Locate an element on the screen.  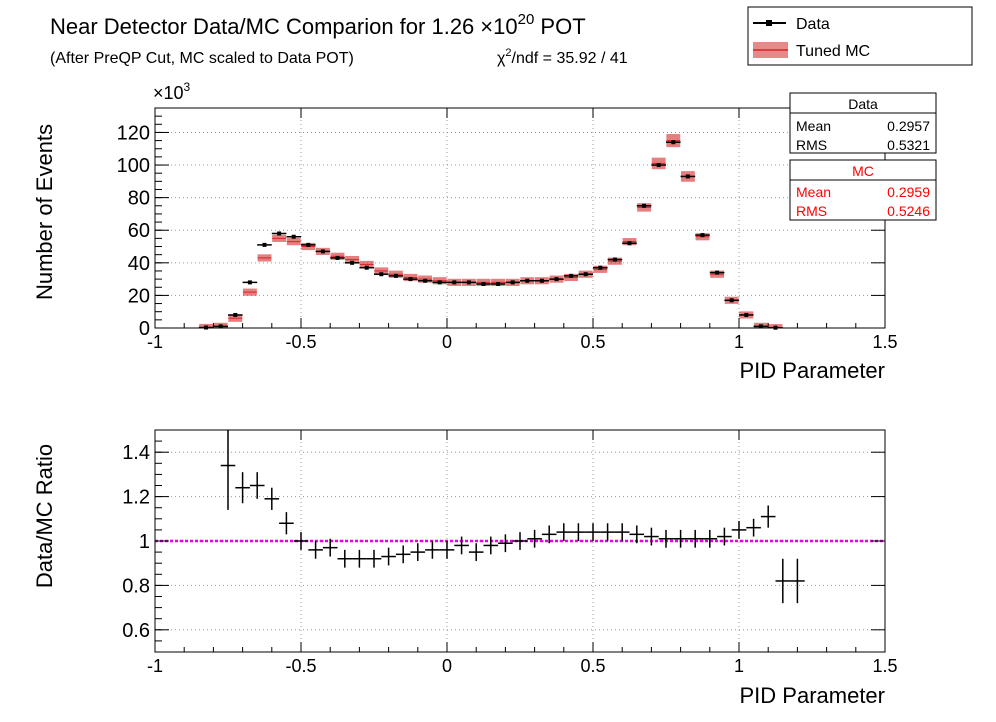
stats-mc-rms-label: RMS is located at coordinates (811, 211).